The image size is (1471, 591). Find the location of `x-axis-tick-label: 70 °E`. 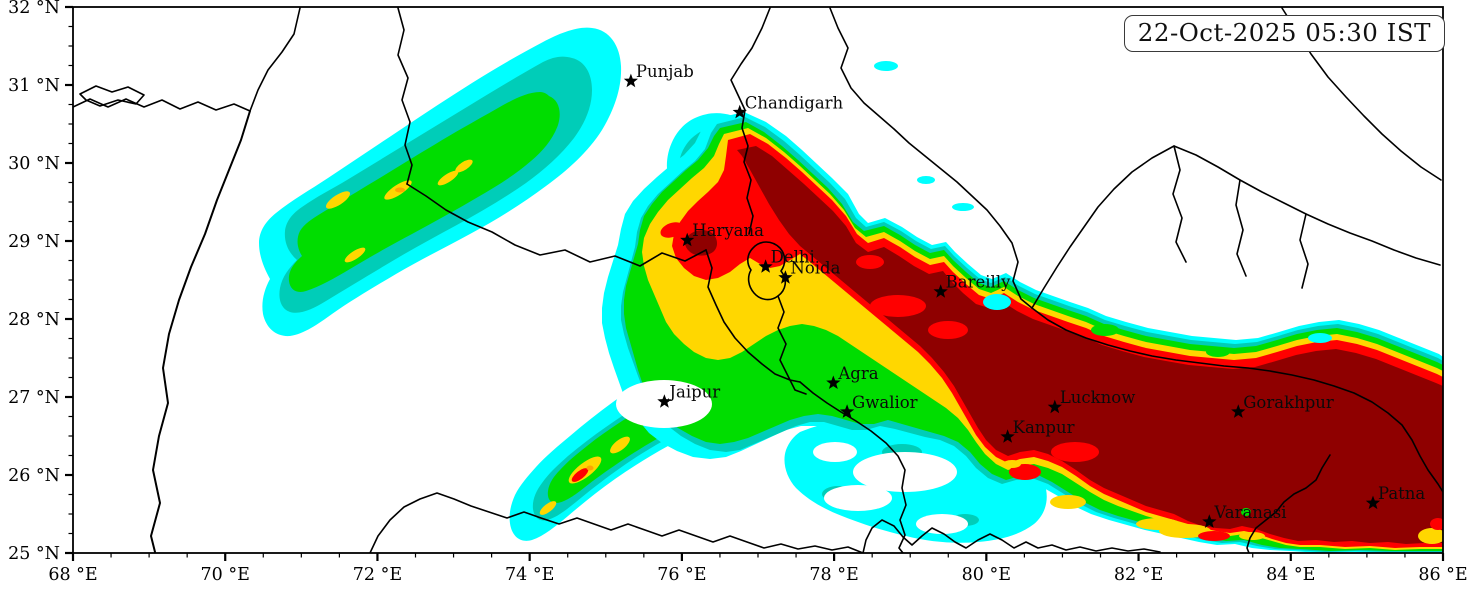

x-axis-tick-label: 70 °E is located at coordinates (225, 575).